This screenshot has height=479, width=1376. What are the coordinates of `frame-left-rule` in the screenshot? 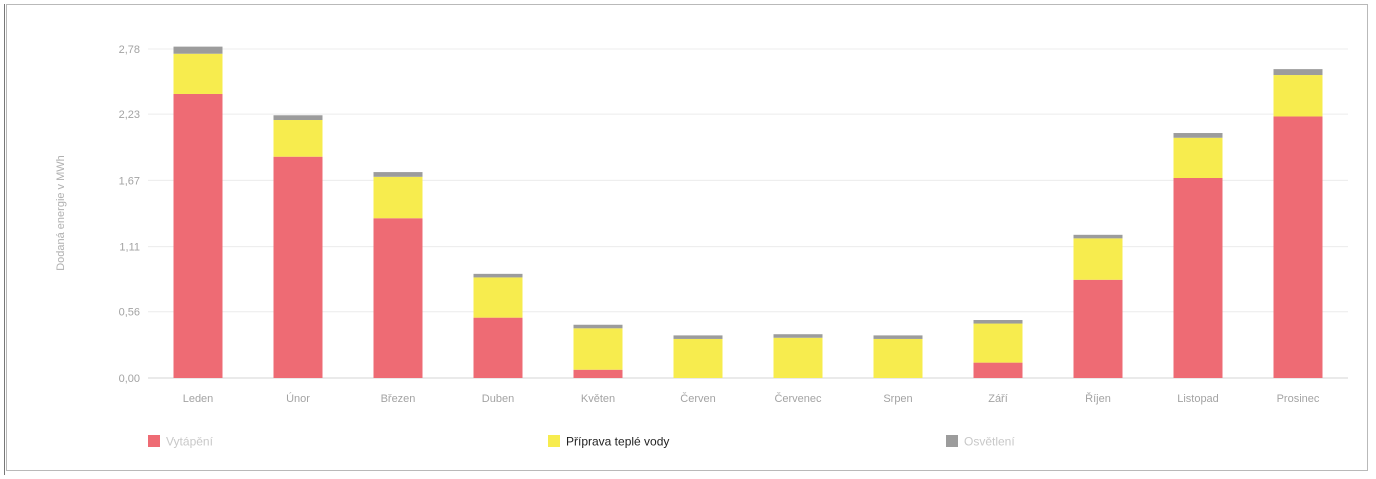 It's located at (4, 239).